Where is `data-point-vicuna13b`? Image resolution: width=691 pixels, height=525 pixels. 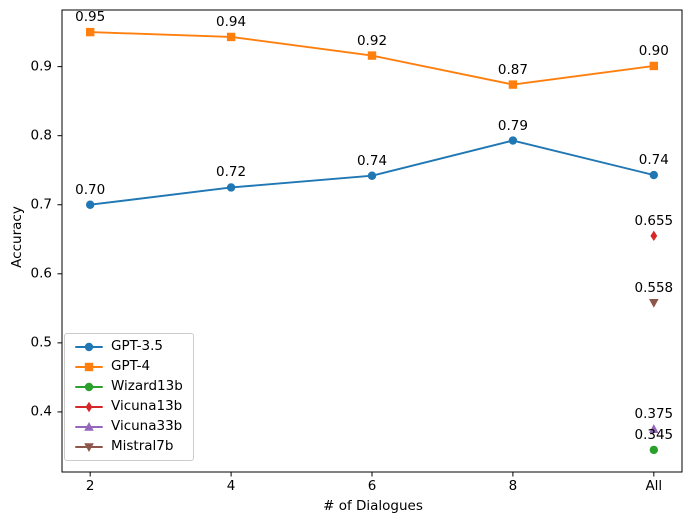
data-point-vicuna13b is located at coordinates (654, 236).